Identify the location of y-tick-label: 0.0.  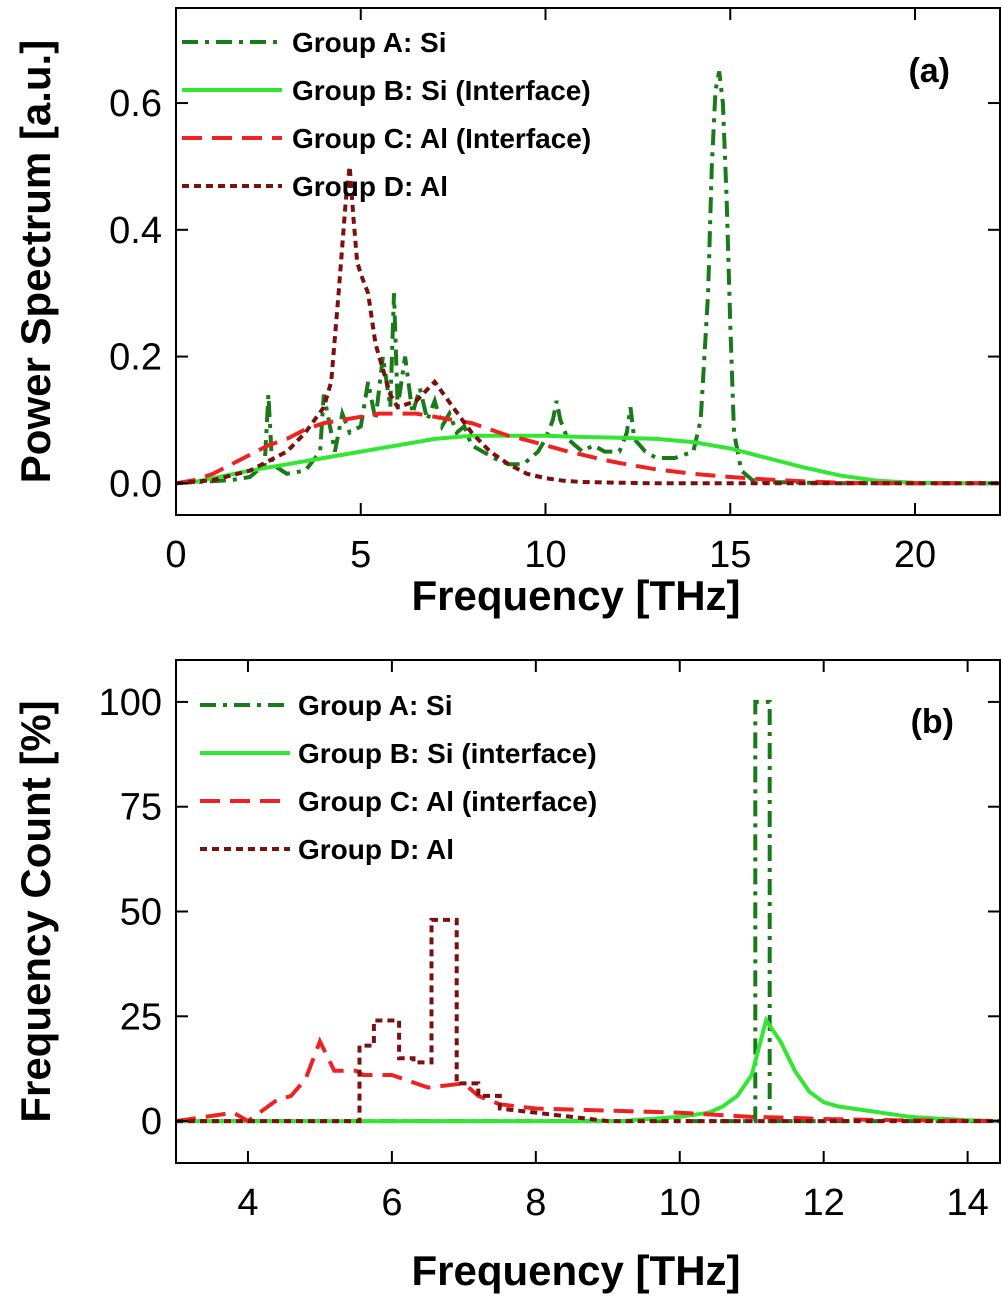
(135, 484).